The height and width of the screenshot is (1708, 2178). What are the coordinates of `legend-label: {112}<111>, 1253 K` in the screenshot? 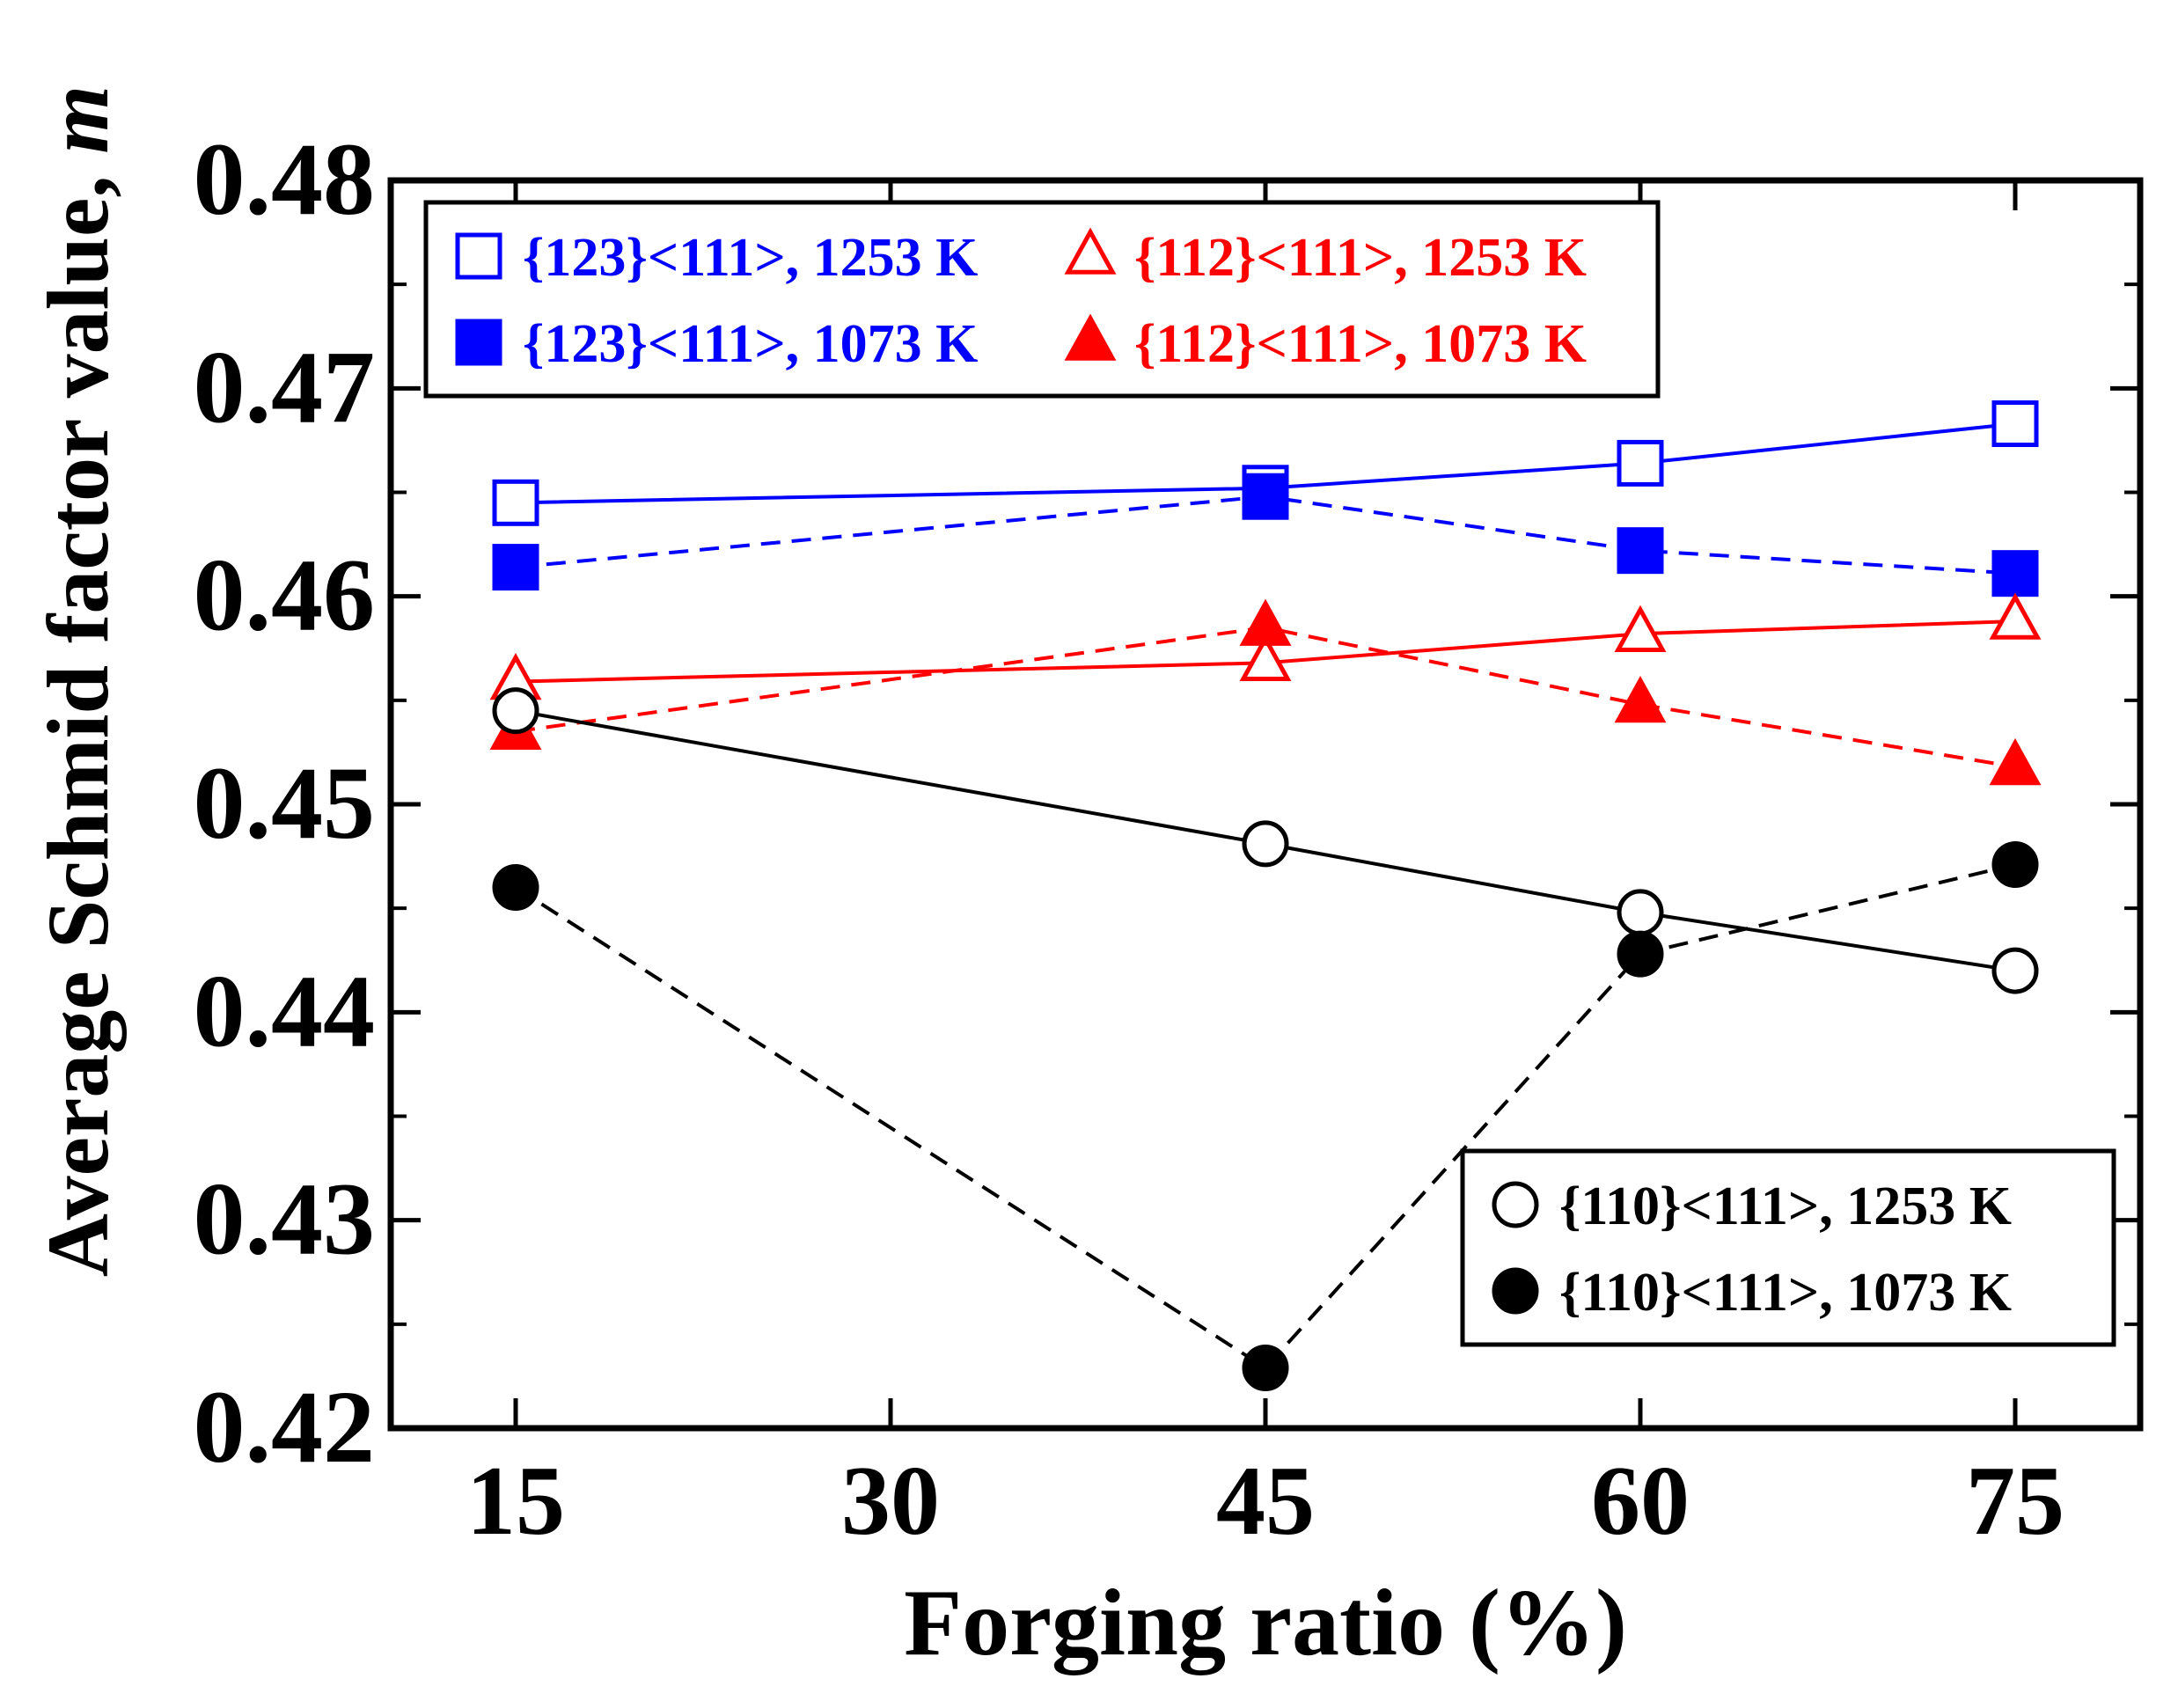 It's located at (1361, 258).